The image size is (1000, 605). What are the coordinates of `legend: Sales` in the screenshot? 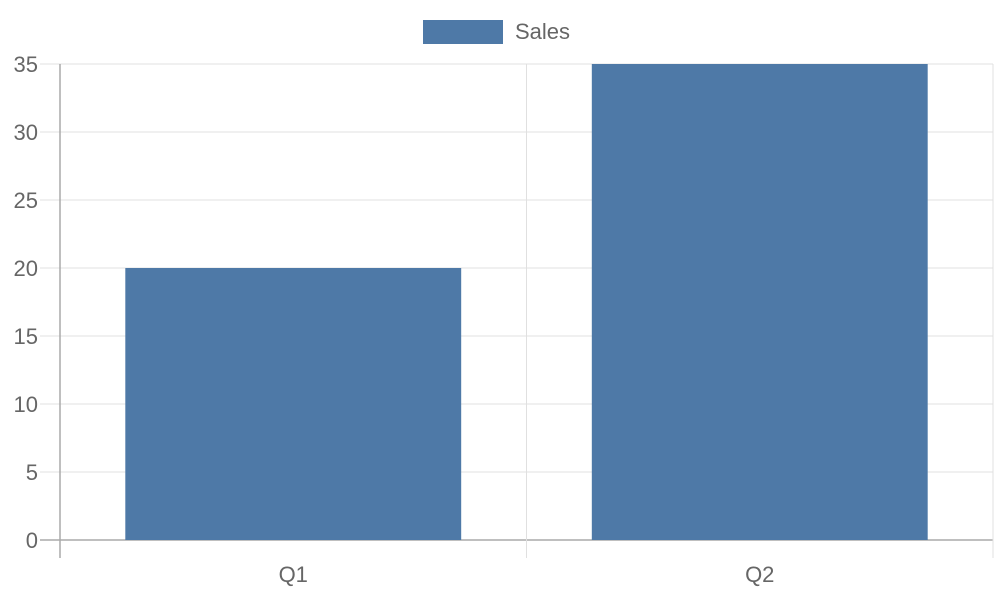 It's located at (496, 31).